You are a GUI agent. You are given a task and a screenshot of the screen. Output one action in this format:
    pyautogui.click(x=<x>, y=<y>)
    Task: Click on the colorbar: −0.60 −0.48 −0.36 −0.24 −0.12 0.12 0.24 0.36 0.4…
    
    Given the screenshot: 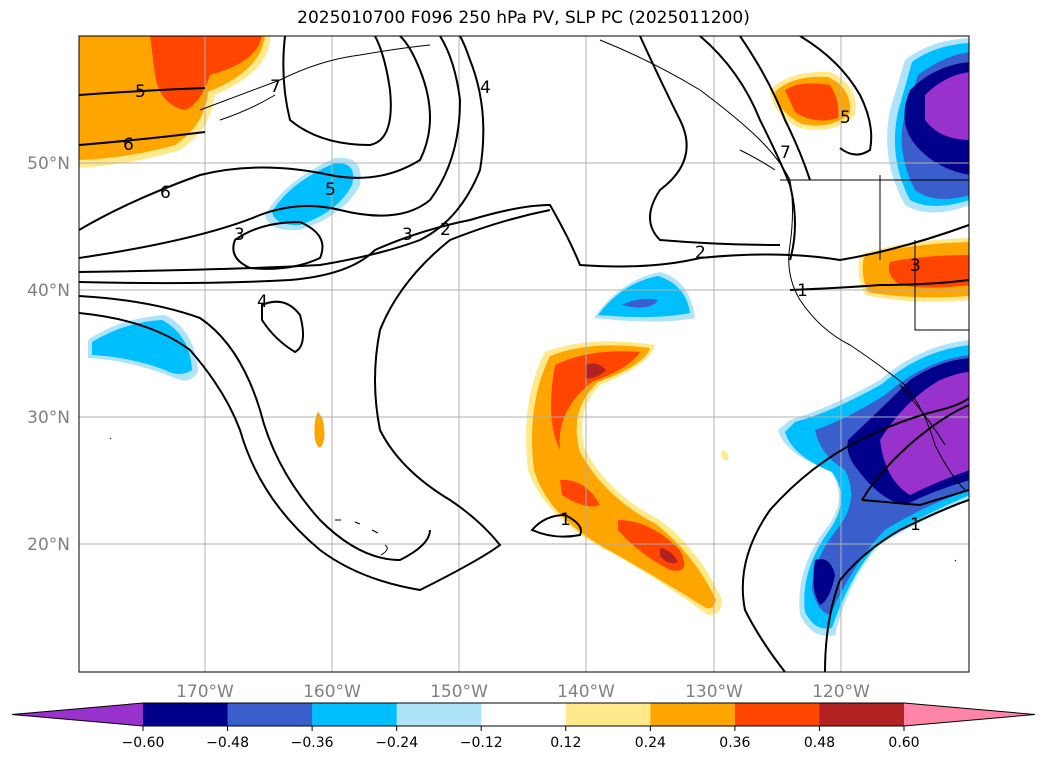 What is the action you would take?
    pyautogui.click(x=523, y=726)
    